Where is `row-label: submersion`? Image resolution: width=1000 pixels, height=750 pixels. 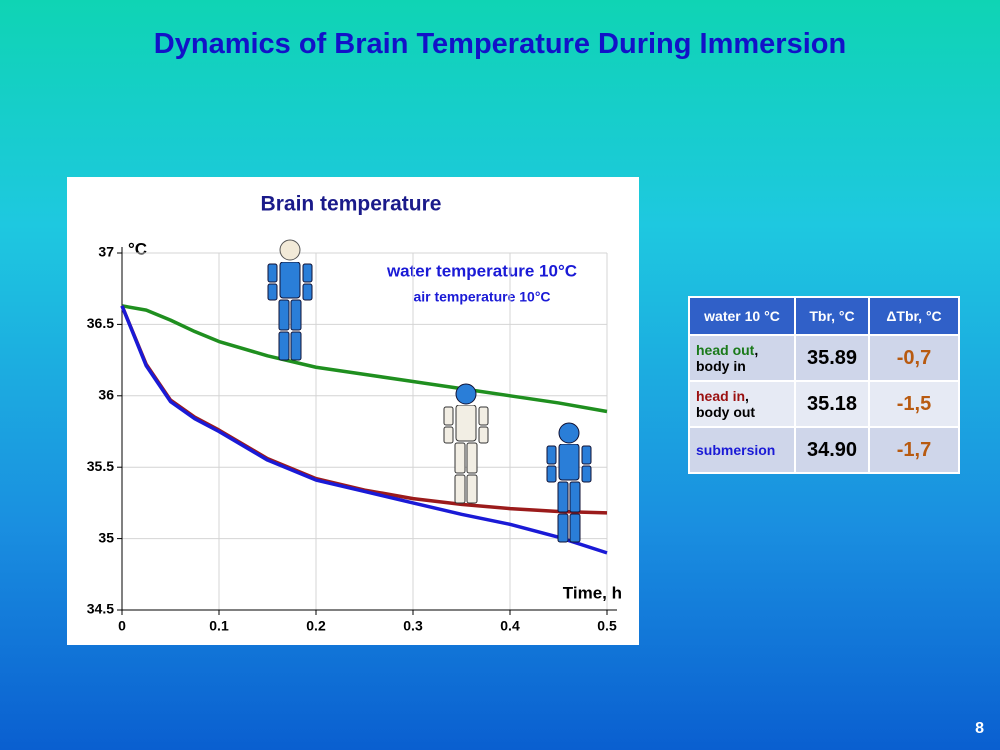 row-label: submersion is located at coordinates (742, 450).